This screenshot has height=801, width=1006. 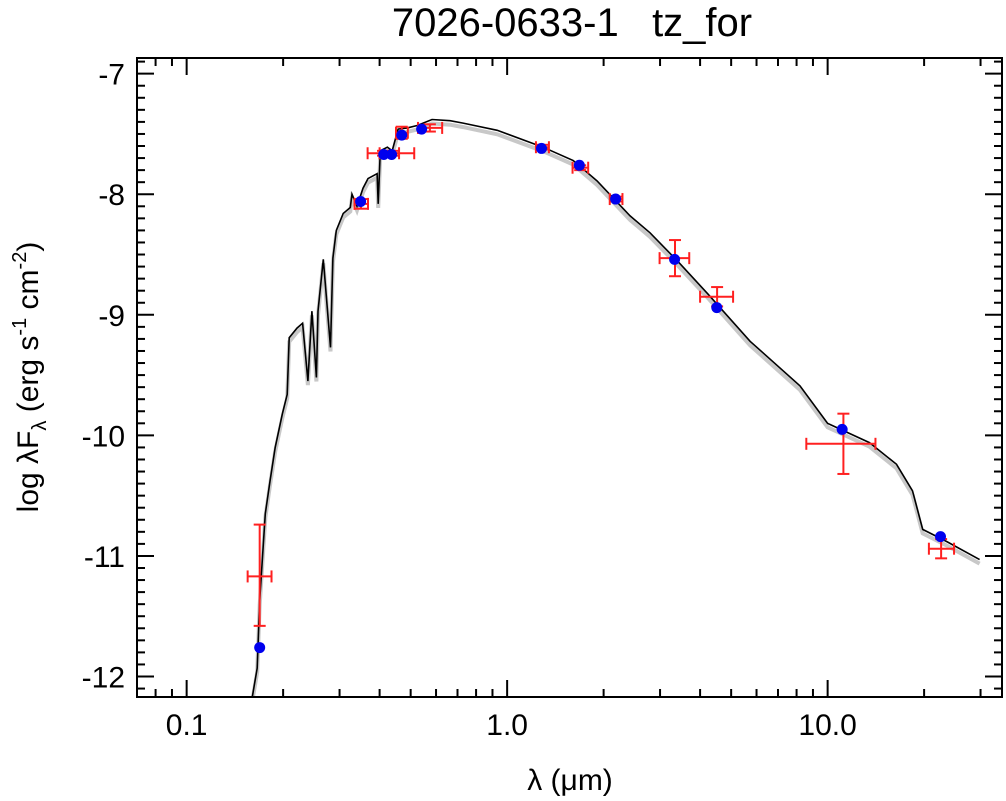 What do you see at coordinates (507, 725) in the screenshot?
I see `x-tick-label: 1.0` at bounding box center [507, 725].